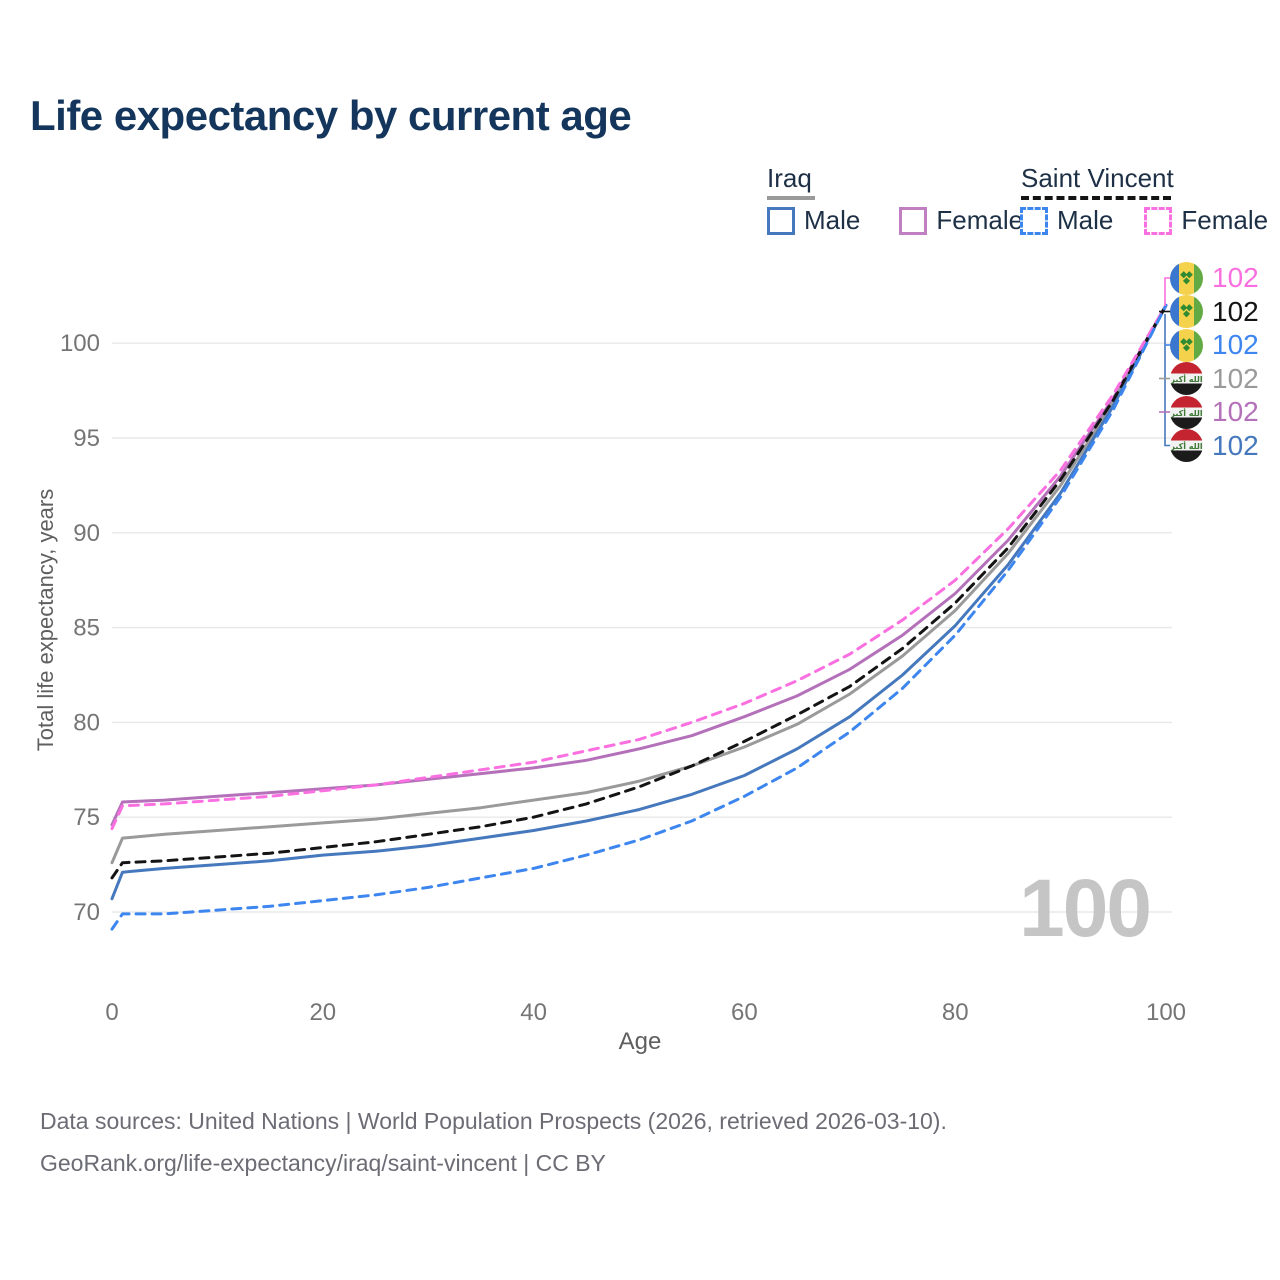 This screenshot has width=1280, height=1280. I want to click on legend-iraq-underline, so click(791, 198).